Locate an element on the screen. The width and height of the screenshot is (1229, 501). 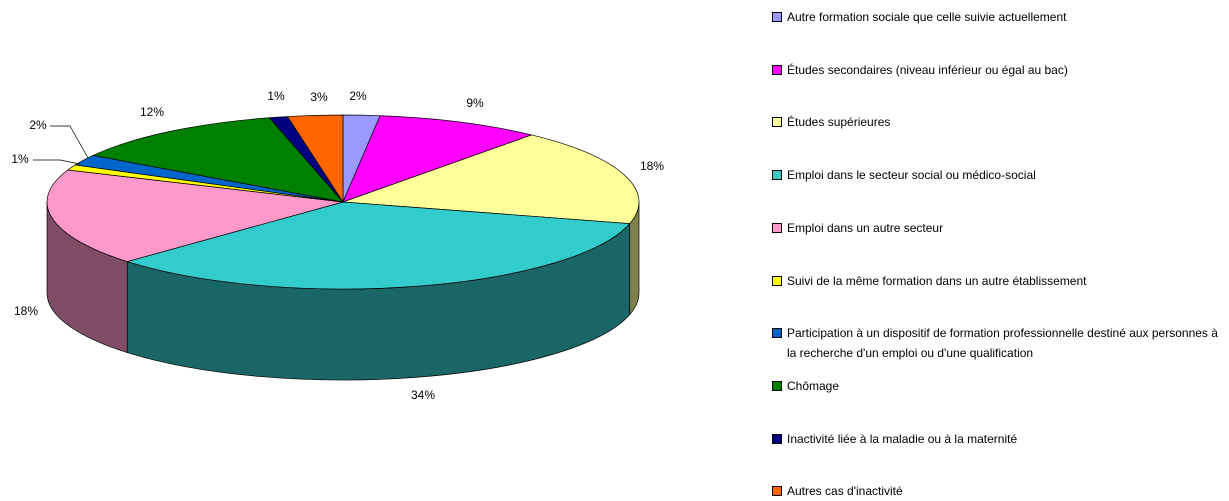
legend-label: Études supérieures is located at coordinates (839, 122).